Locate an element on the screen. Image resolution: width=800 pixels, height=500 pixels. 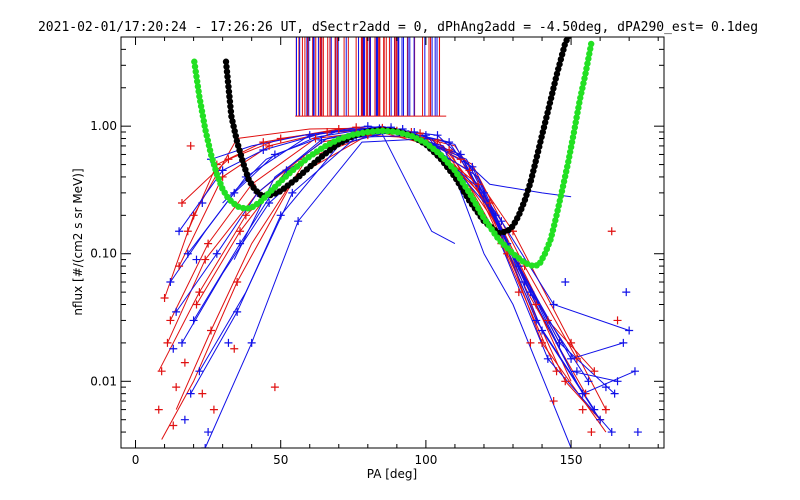
y-axis-label: nflux [#/(cm2 s sr MeV)] is located at coordinates (78, 241).